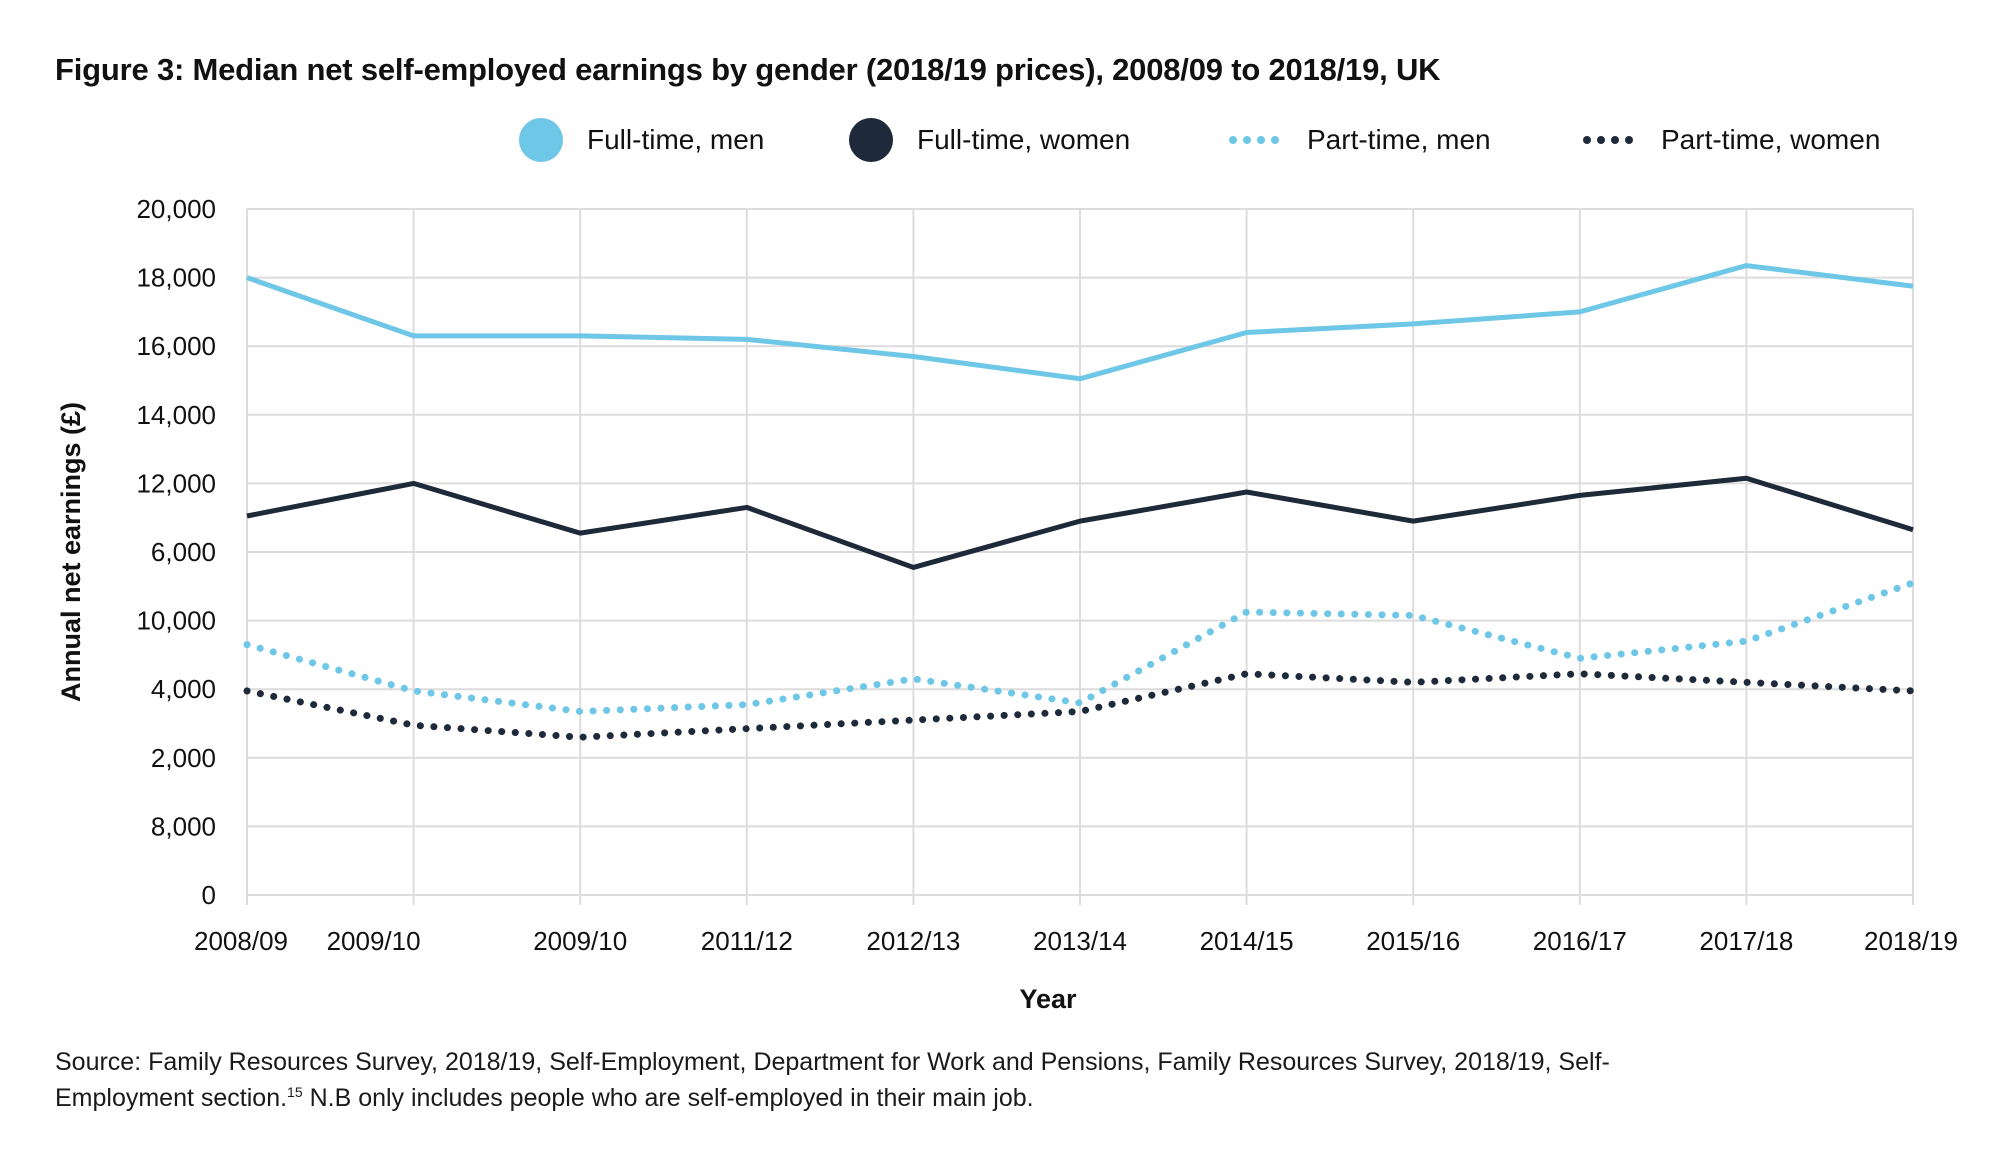  What do you see at coordinates (176, 278) in the screenshot?
I see `y-tick-label: 18,000` at bounding box center [176, 278].